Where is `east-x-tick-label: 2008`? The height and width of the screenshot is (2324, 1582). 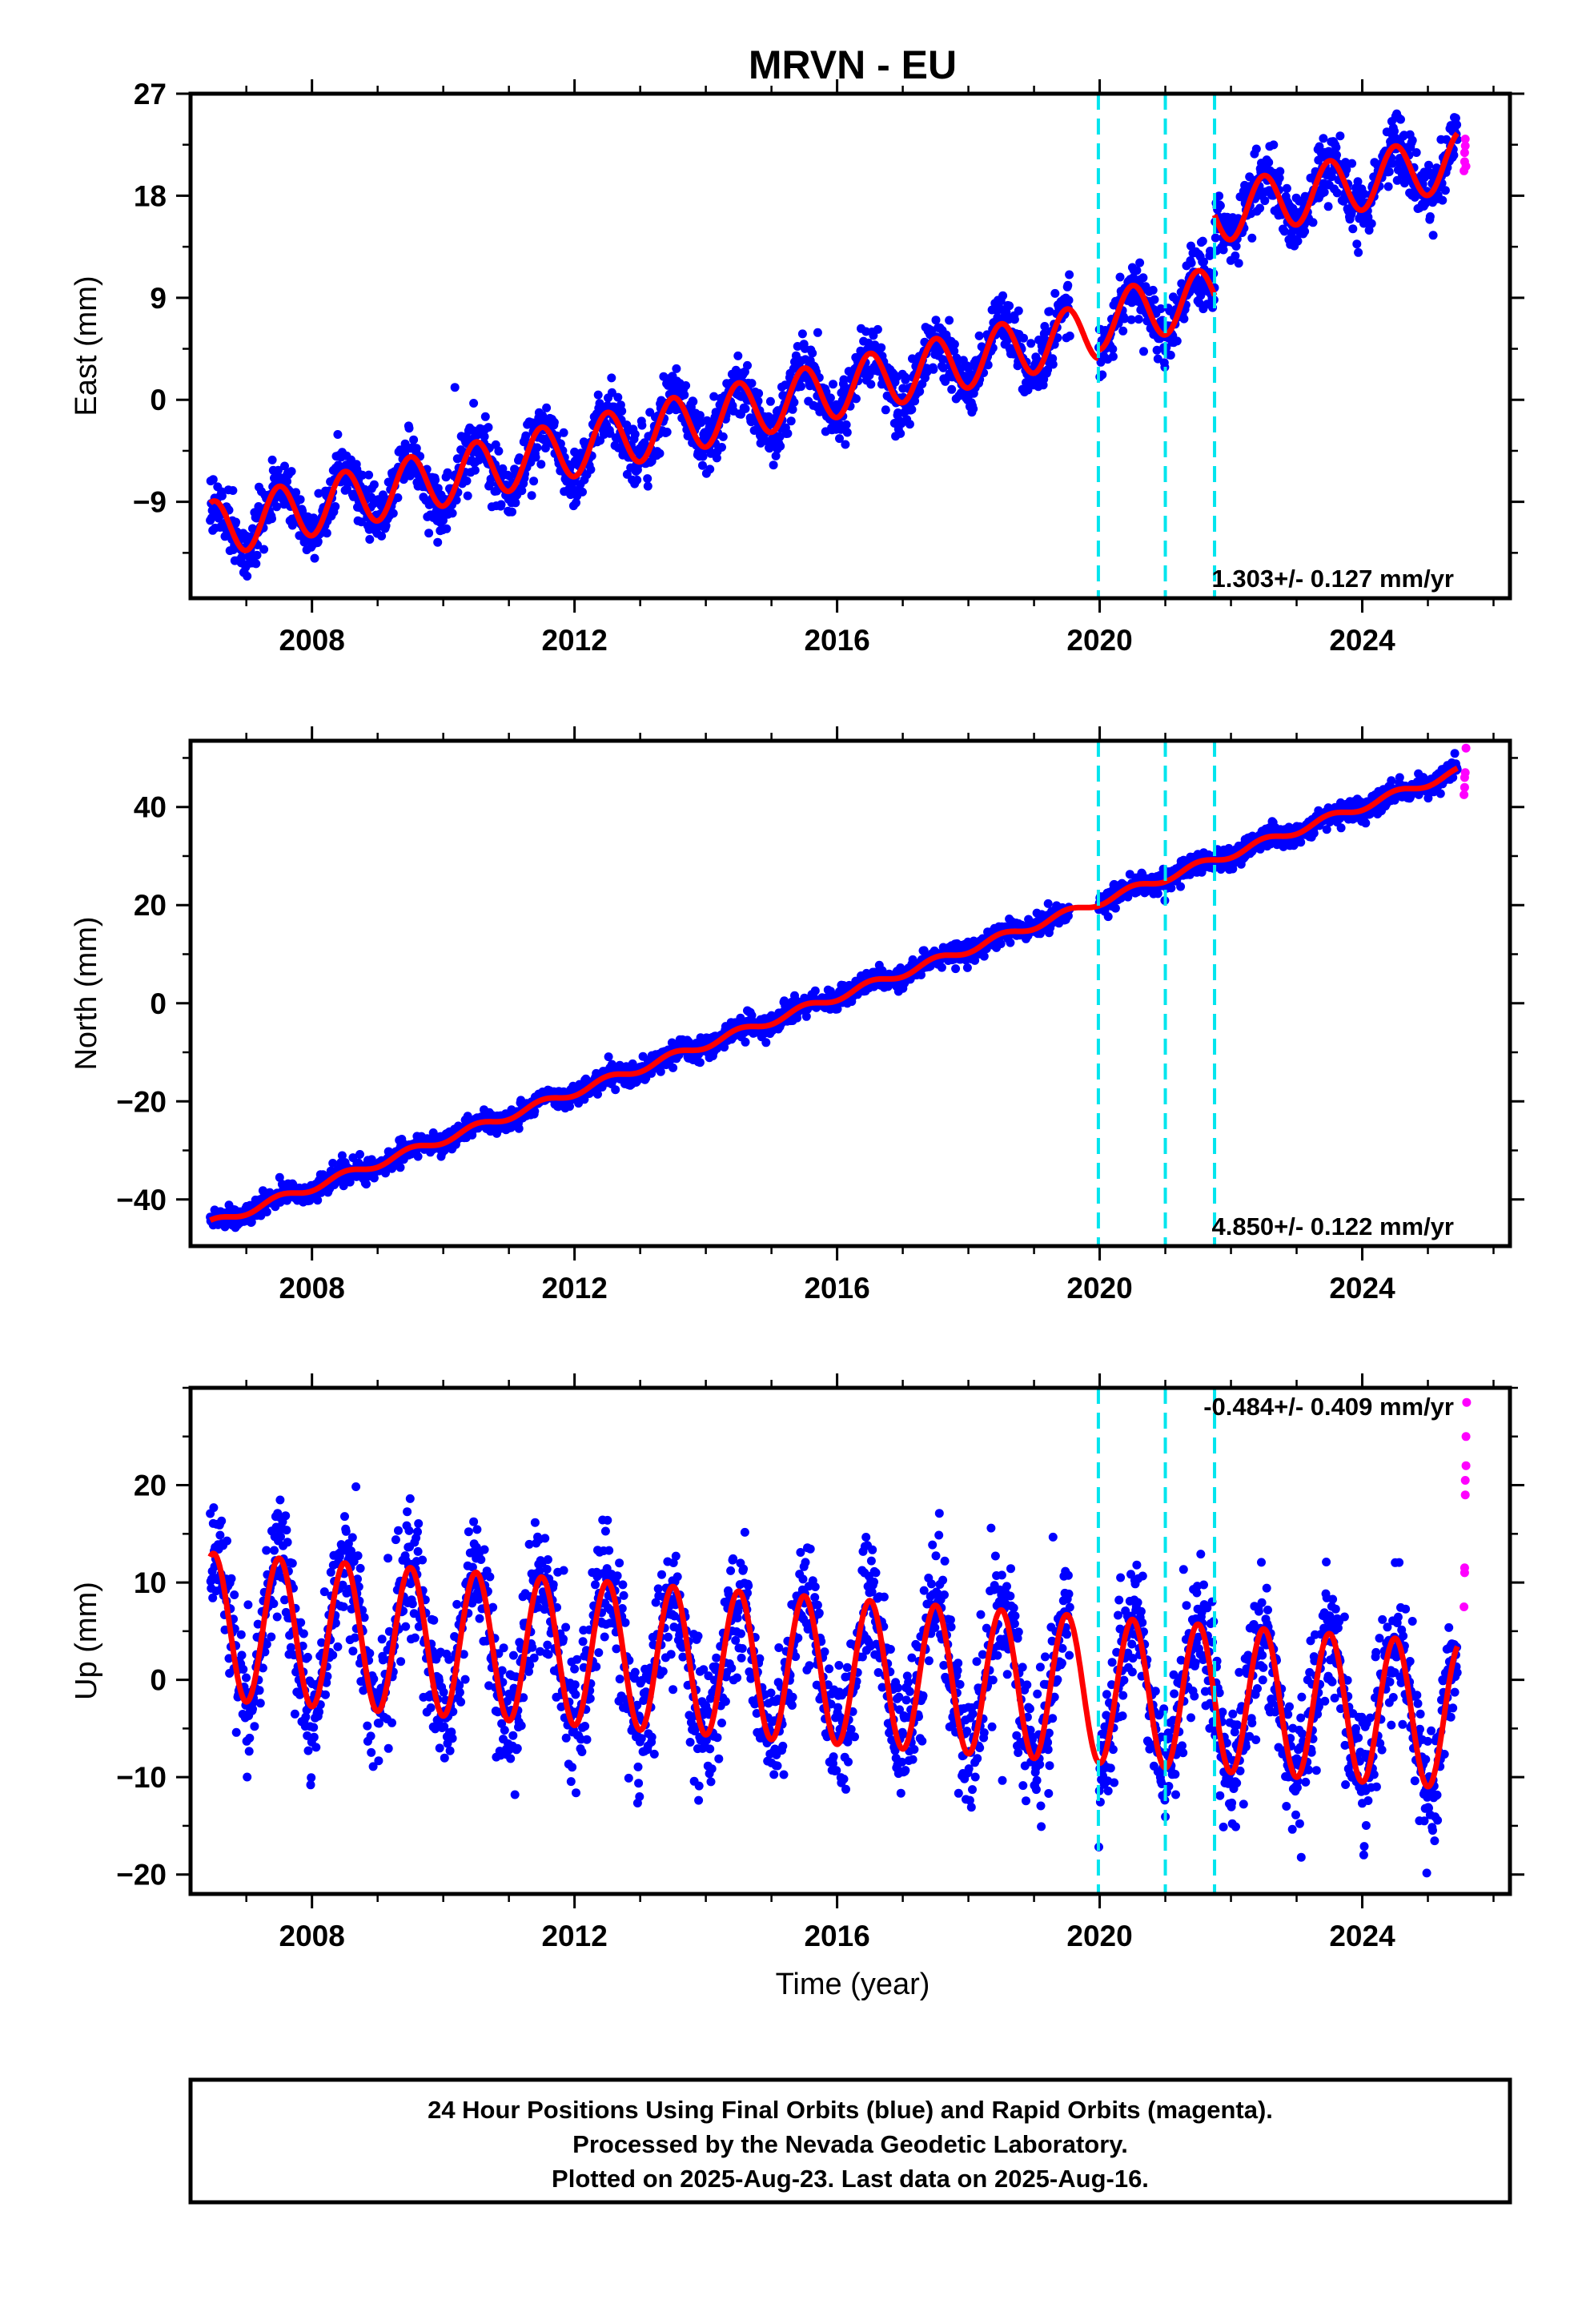
east-x-tick-label: 2008 is located at coordinates (312, 640).